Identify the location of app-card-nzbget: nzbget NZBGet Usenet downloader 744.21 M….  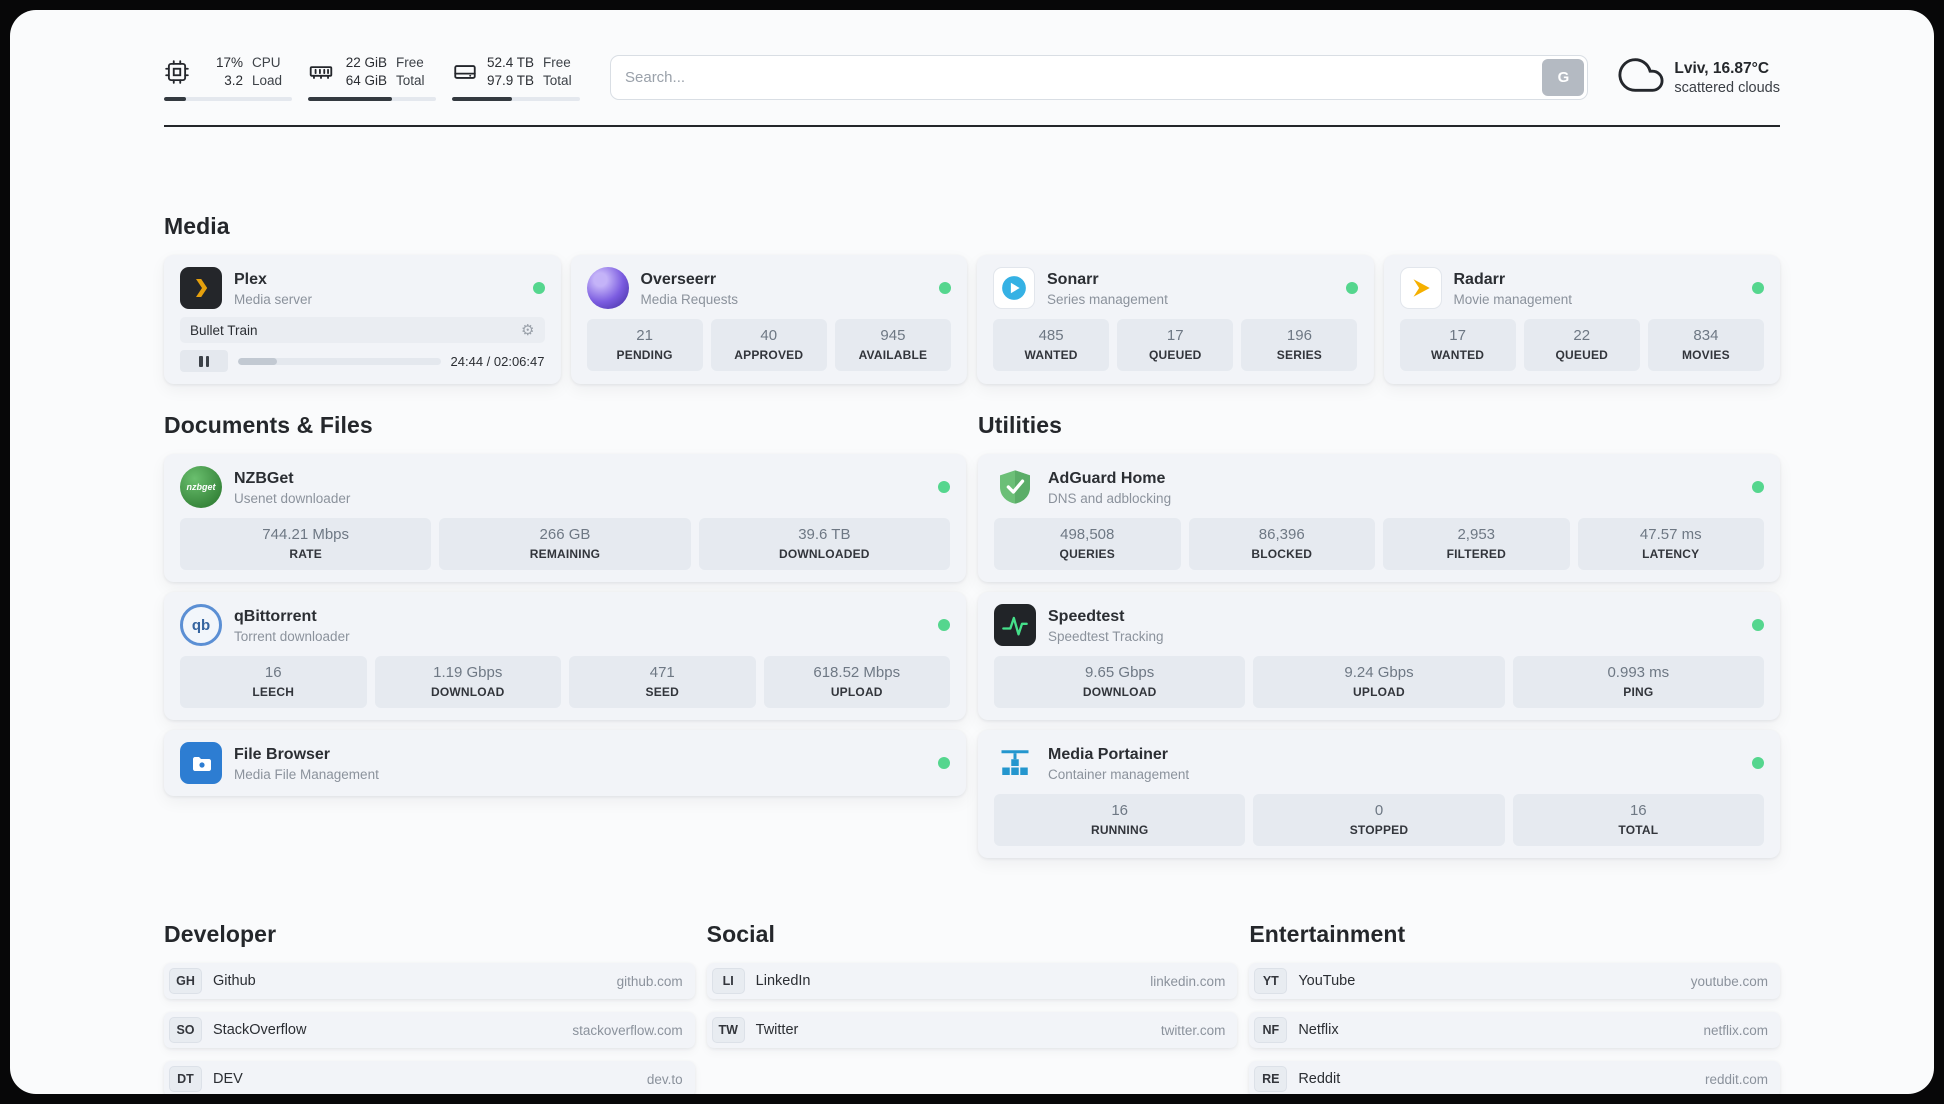
(565, 518).